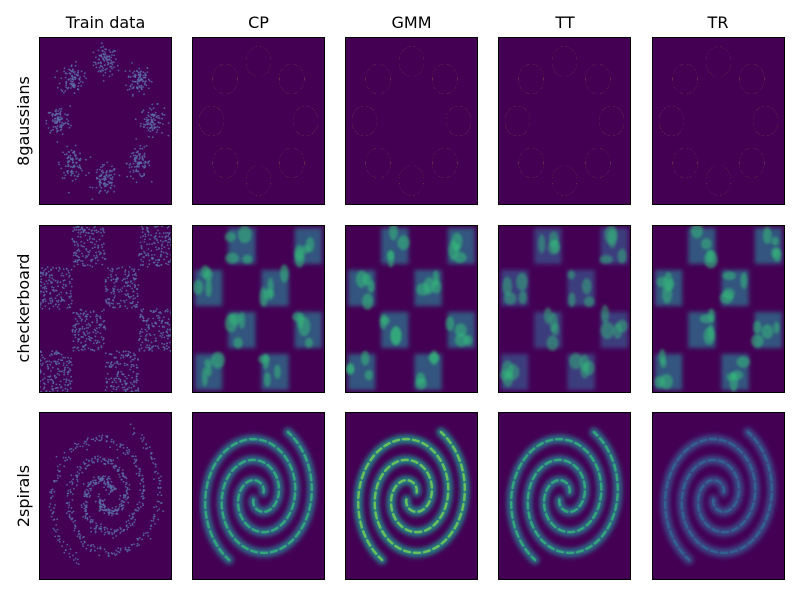 This screenshot has width=800, height=600. What do you see at coordinates (105, 121) in the screenshot?
I see `panel-8gaussians-train-data` at bounding box center [105, 121].